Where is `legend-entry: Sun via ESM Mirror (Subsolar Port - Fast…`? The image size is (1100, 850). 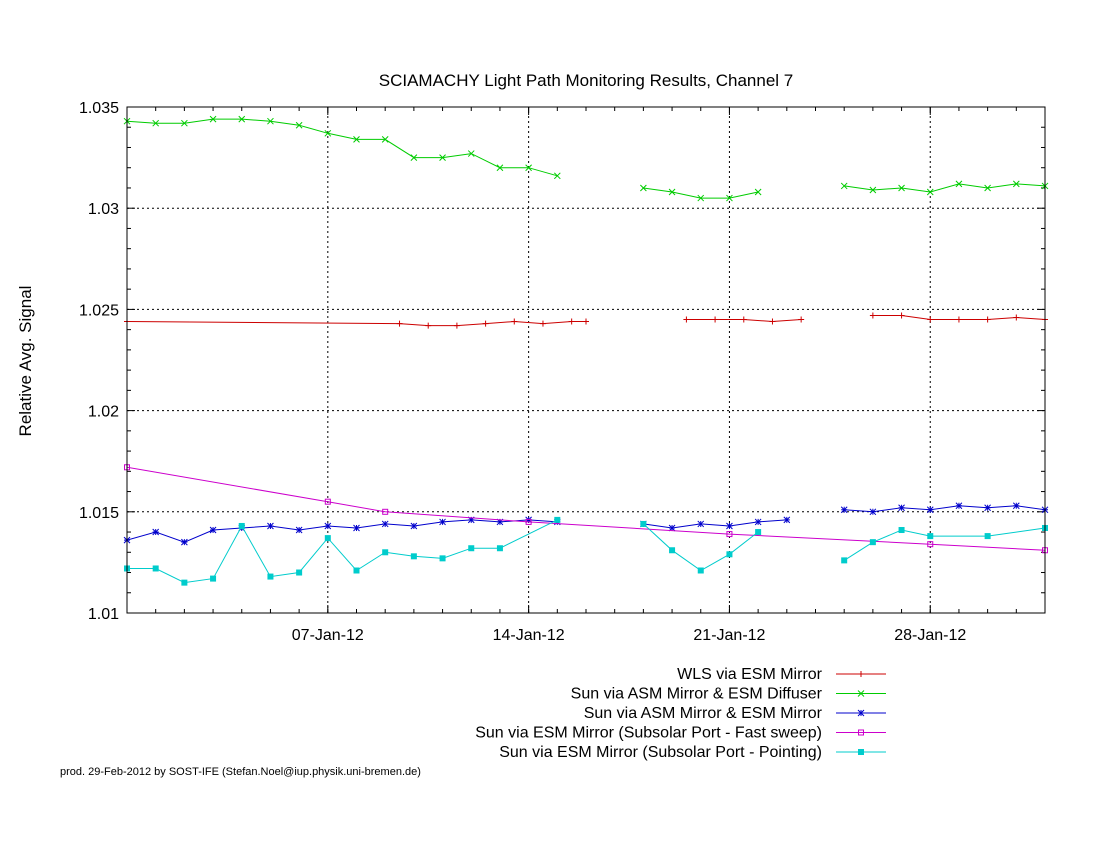
legend-entry: Sun via ESM Mirror (Subsolar Port - Fast… is located at coordinates (680, 733).